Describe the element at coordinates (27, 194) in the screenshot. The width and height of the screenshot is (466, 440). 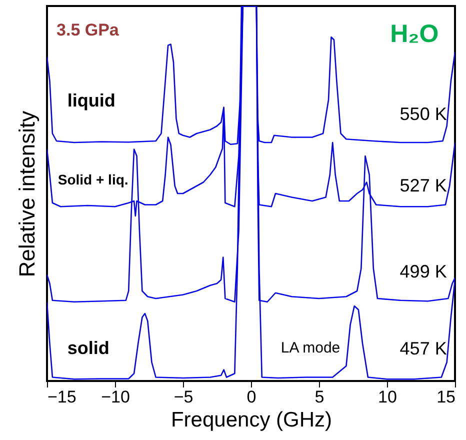
I see `y-axis-title: Relative intensity` at that location.